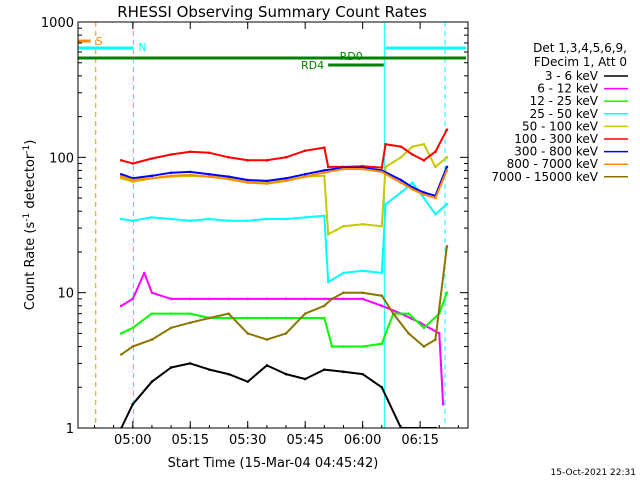 Image resolution: width=640 pixels, height=480 pixels. What do you see at coordinates (568, 89) in the screenshot?
I see `legend-label: 6 - 12 keV` at bounding box center [568, 89].